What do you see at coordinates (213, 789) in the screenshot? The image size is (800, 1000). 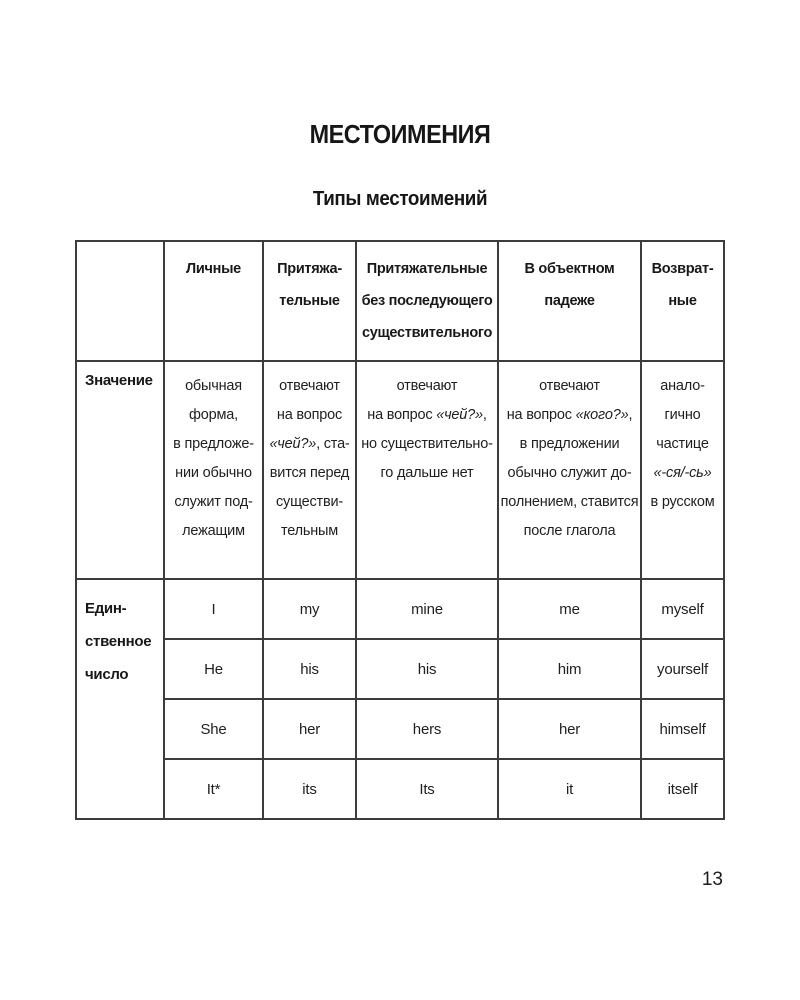 I see `pronoun-cell: It*` at bounding box center [213, 789].